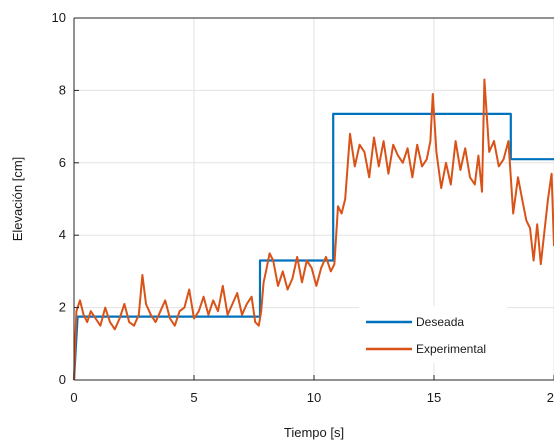 This screenshot has width=554, height=440. I want to click on y-tick-label: 0, so click(62, 379).